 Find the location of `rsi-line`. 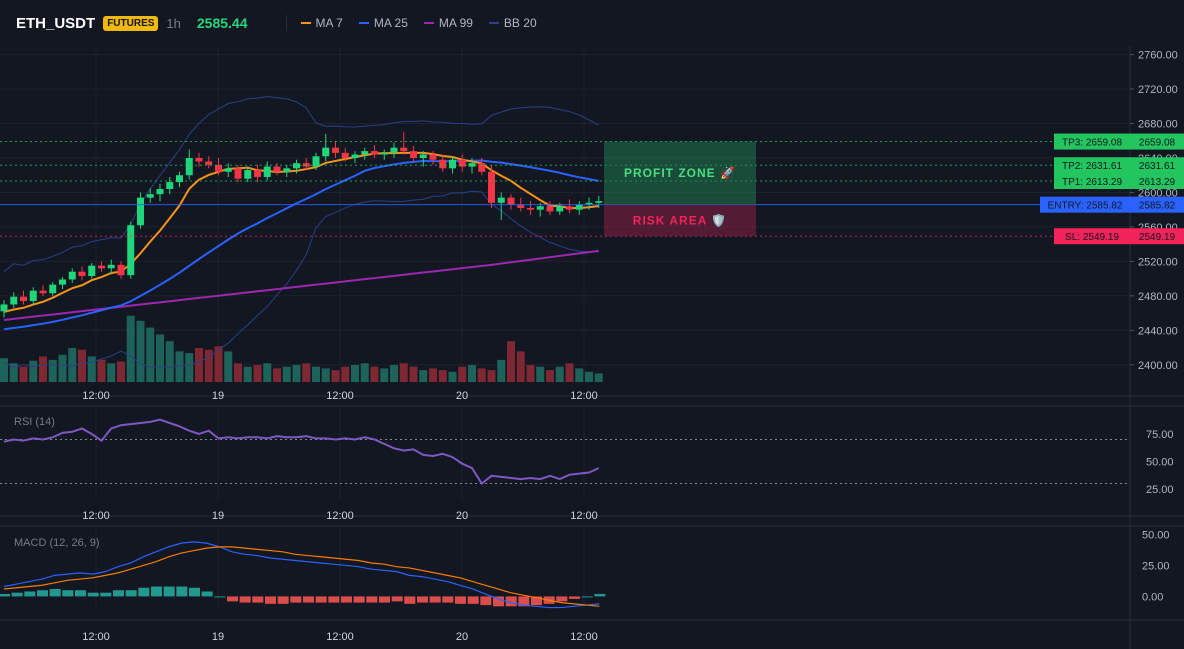

rsi-line is located at coordinates (301, 451).